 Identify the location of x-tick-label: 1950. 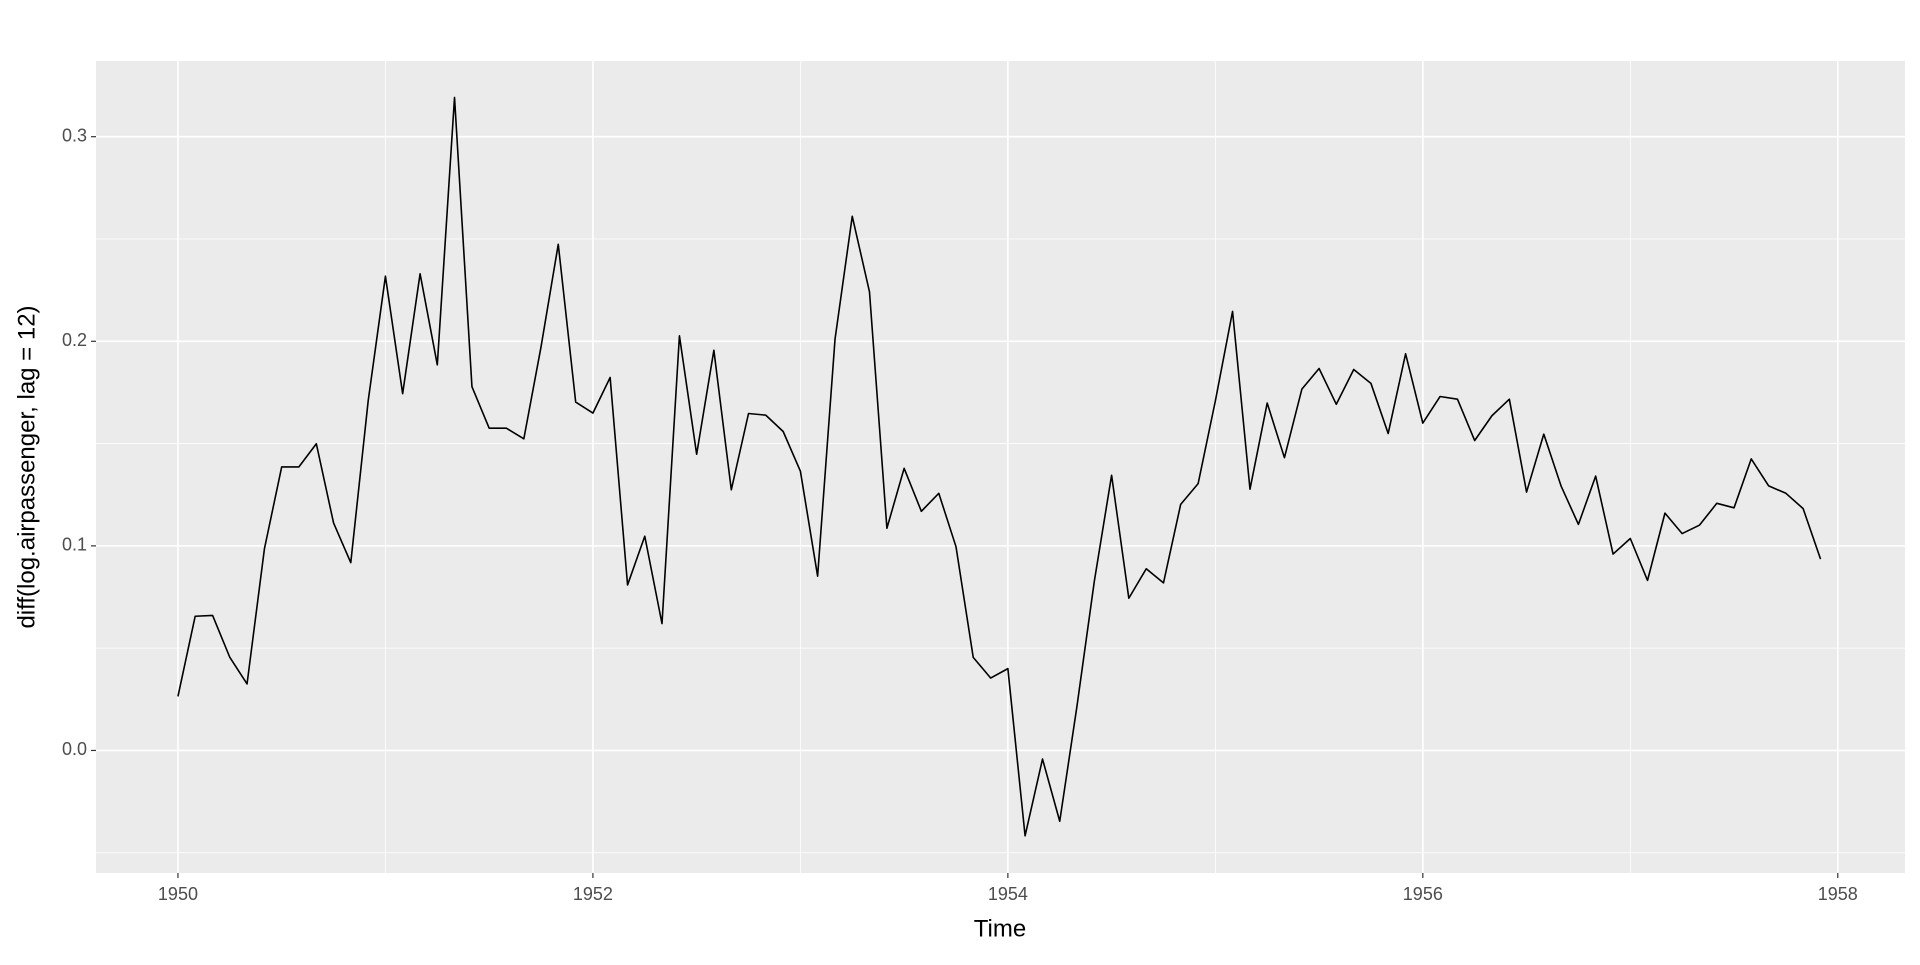
(178, 894).